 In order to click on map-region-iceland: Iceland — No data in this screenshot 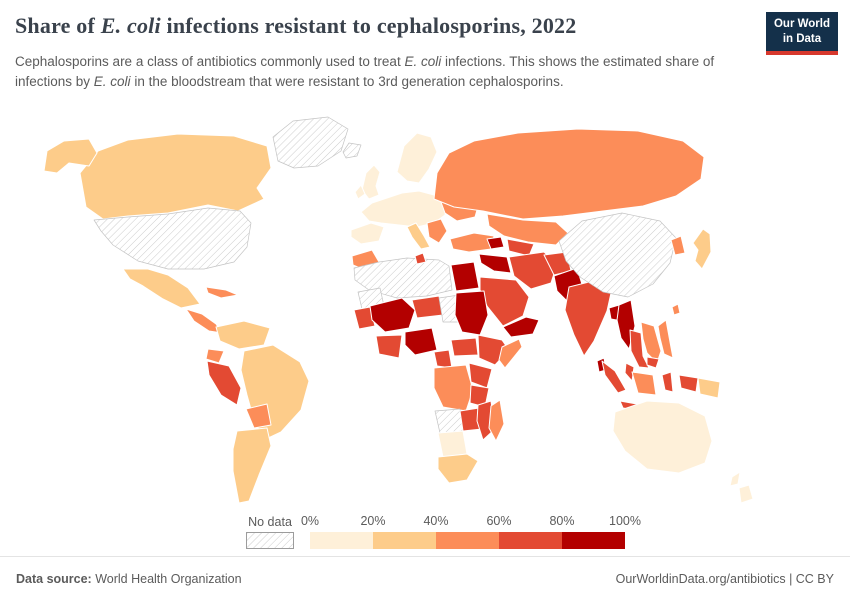, I will do `click(352, 150)`.